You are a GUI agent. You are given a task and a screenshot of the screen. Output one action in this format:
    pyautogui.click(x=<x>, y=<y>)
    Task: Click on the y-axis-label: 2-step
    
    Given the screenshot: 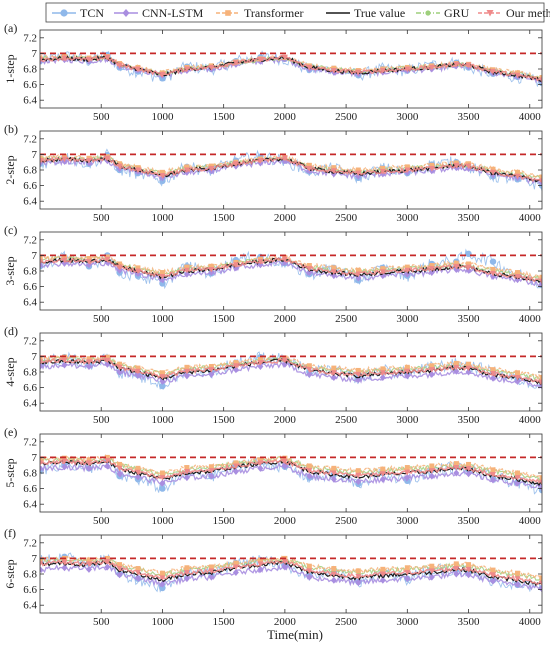 What is the action you would take?
    pyautogui.click(x=10, y=169)
    